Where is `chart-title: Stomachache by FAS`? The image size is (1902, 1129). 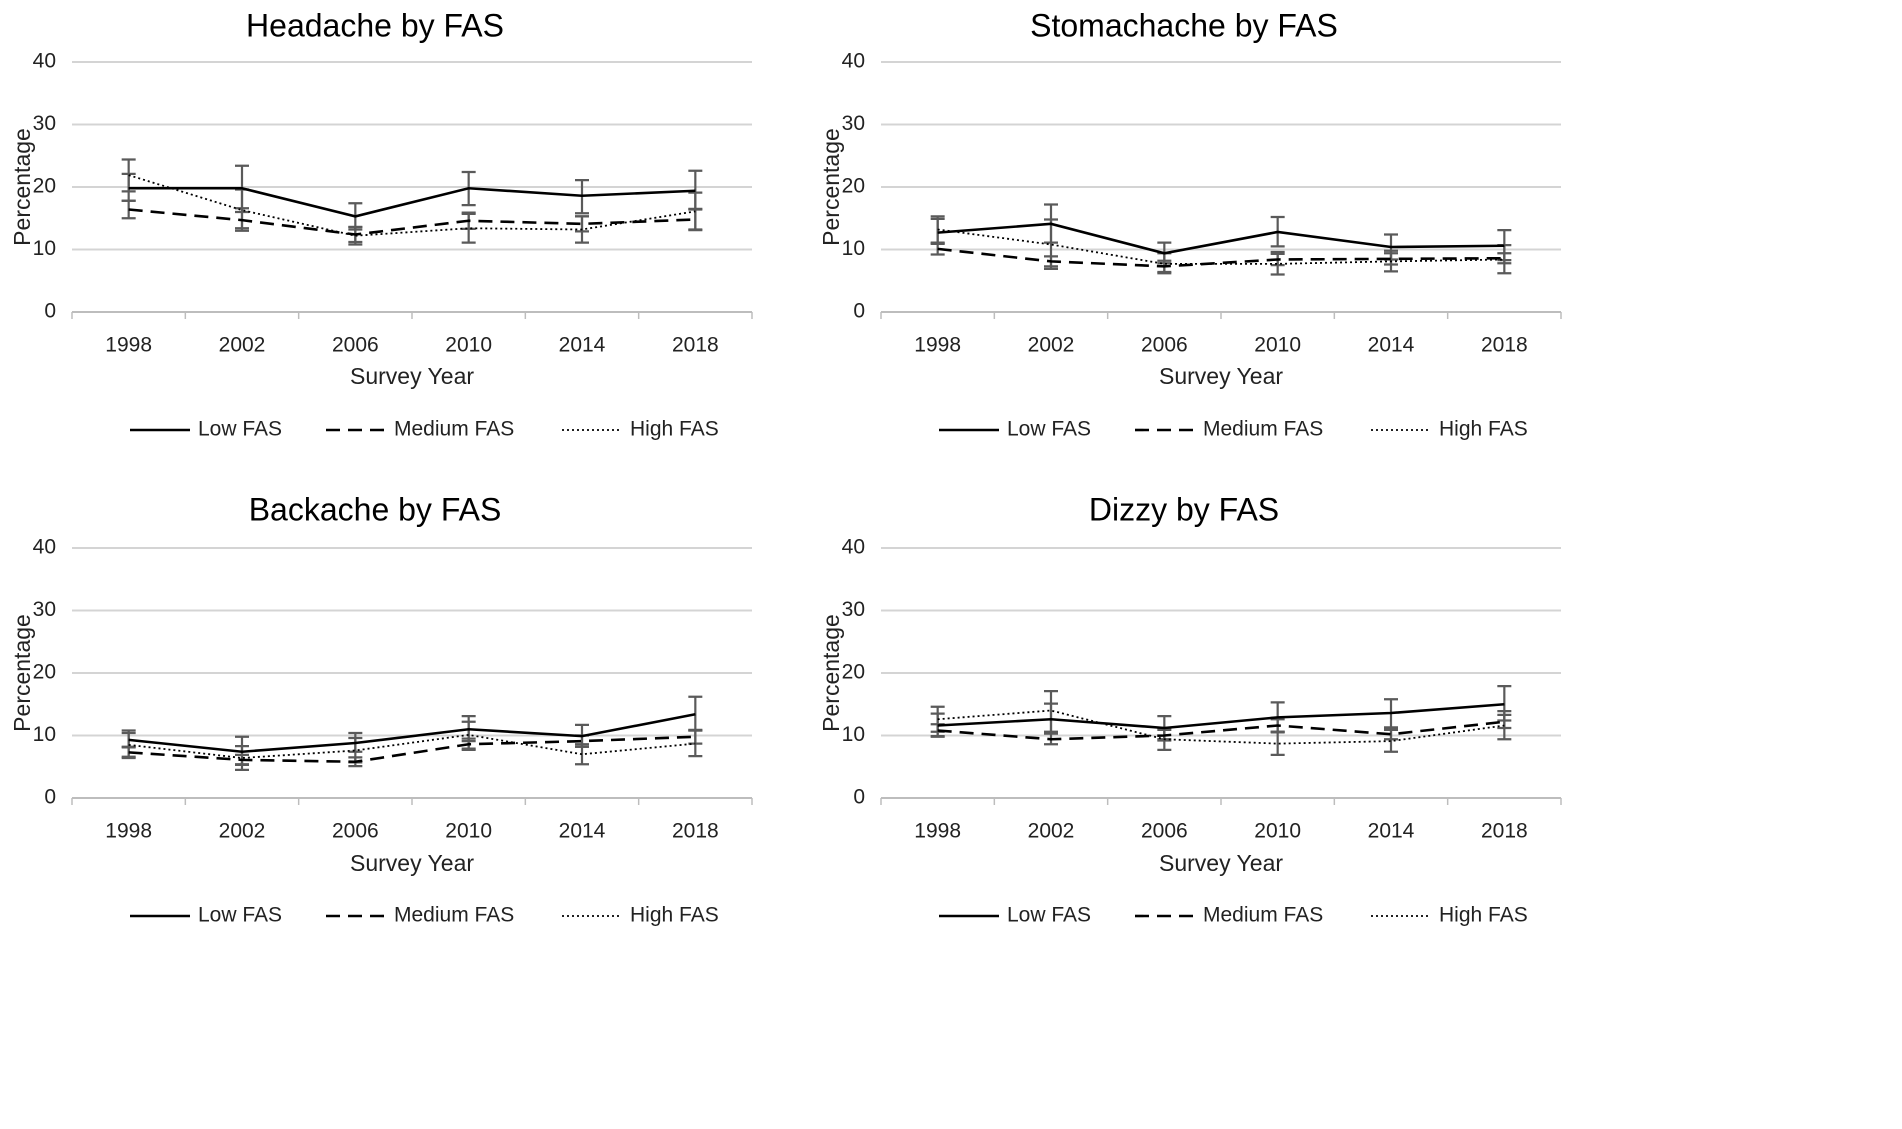 chart-title: Stomachache by FAS is located at coordinates (1184, 25).